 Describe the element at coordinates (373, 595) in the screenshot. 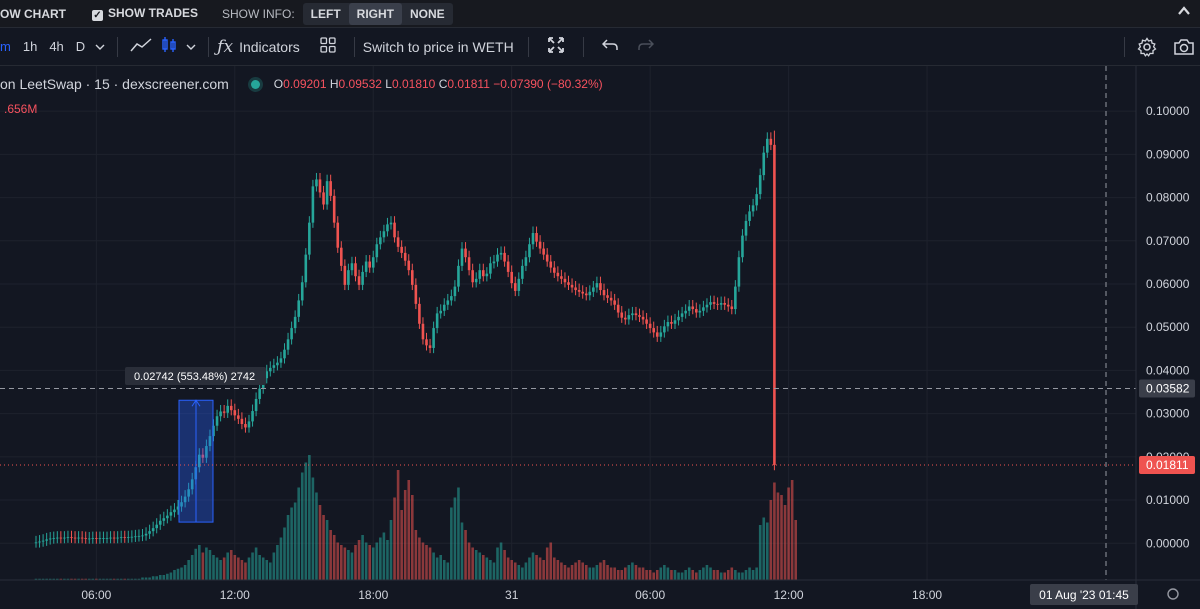

I see `time-tick-label: 18:00` at that location.